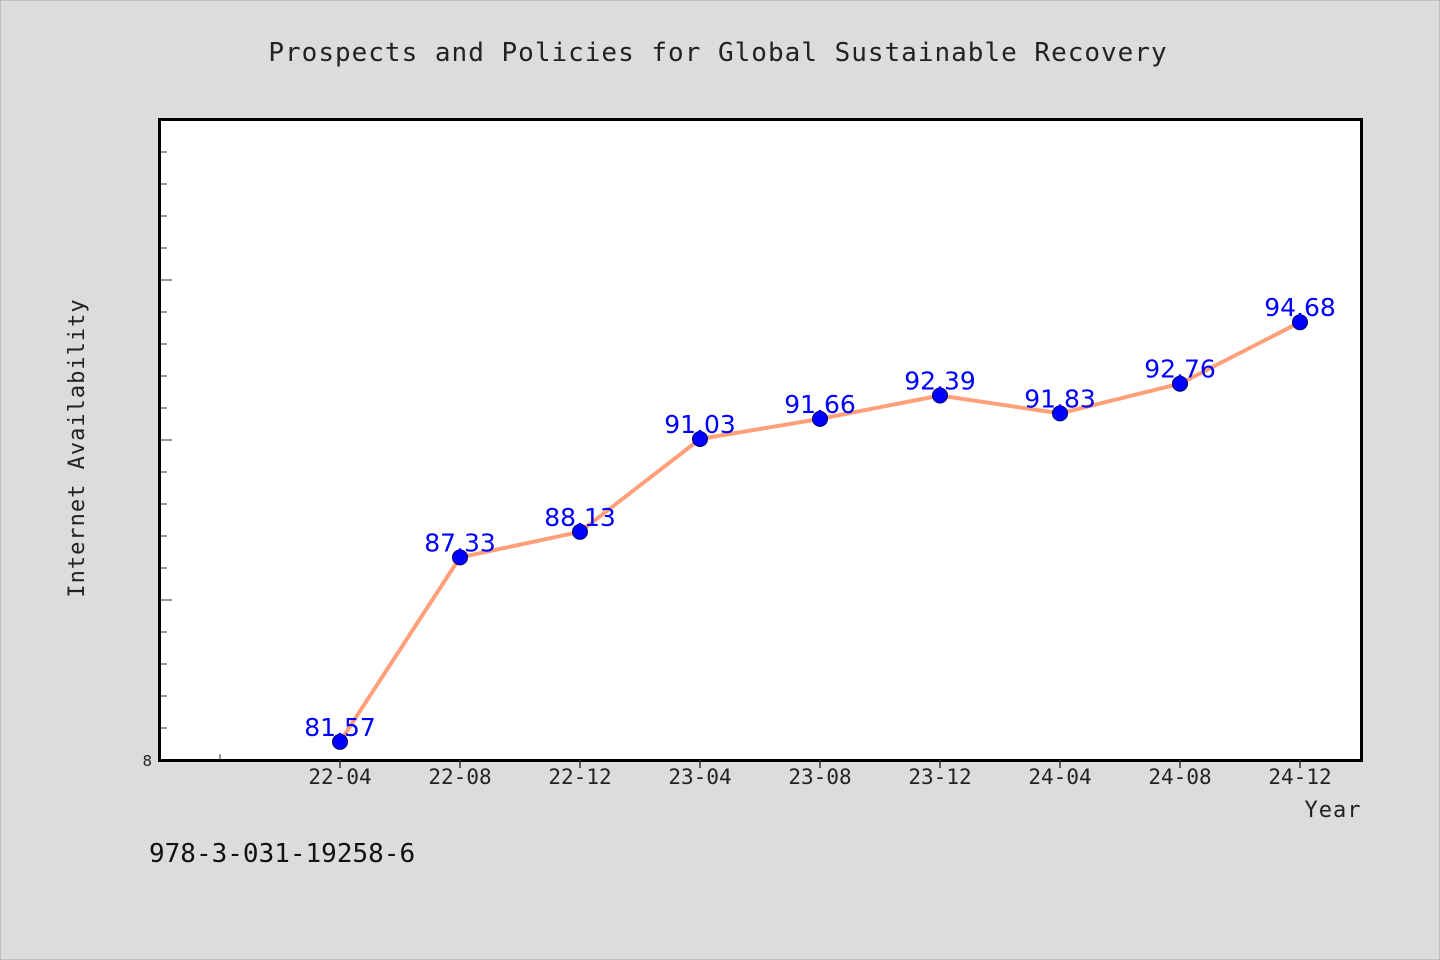  I want to click on isbn-footer: 978-3-031-19258-6, so click(282, 854).